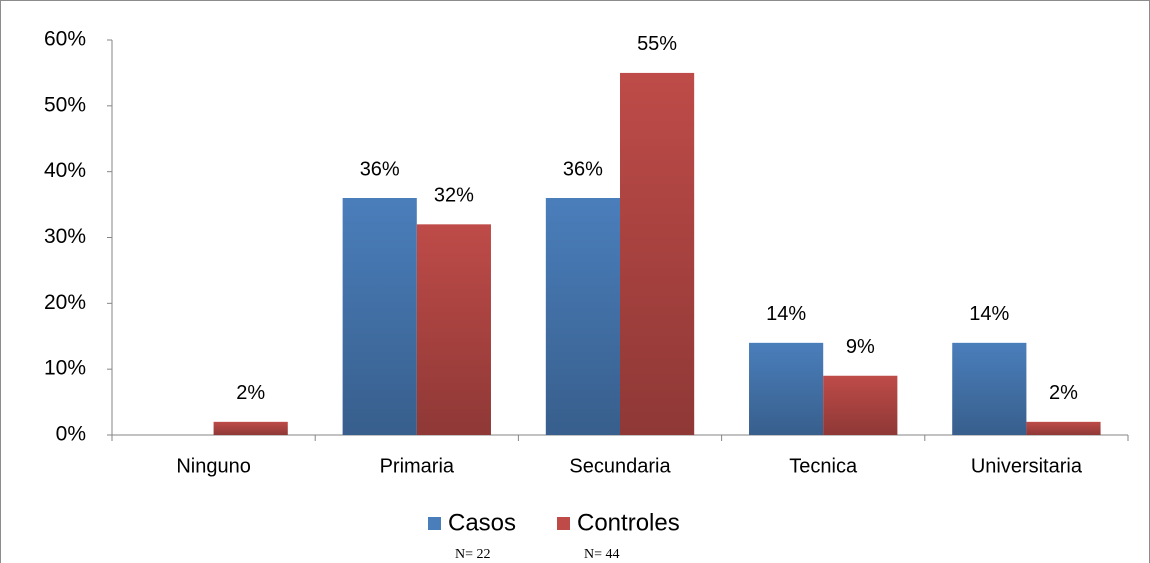  Describe the element at coordinates (213, 466) in the screenshot. I see `x-tick-label: Ninguno` at that location.